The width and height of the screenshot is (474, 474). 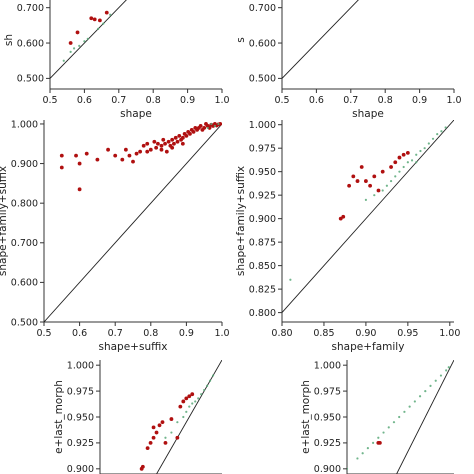 I want to click on y-tick-label: 0.825, so click(x=262, y=289).